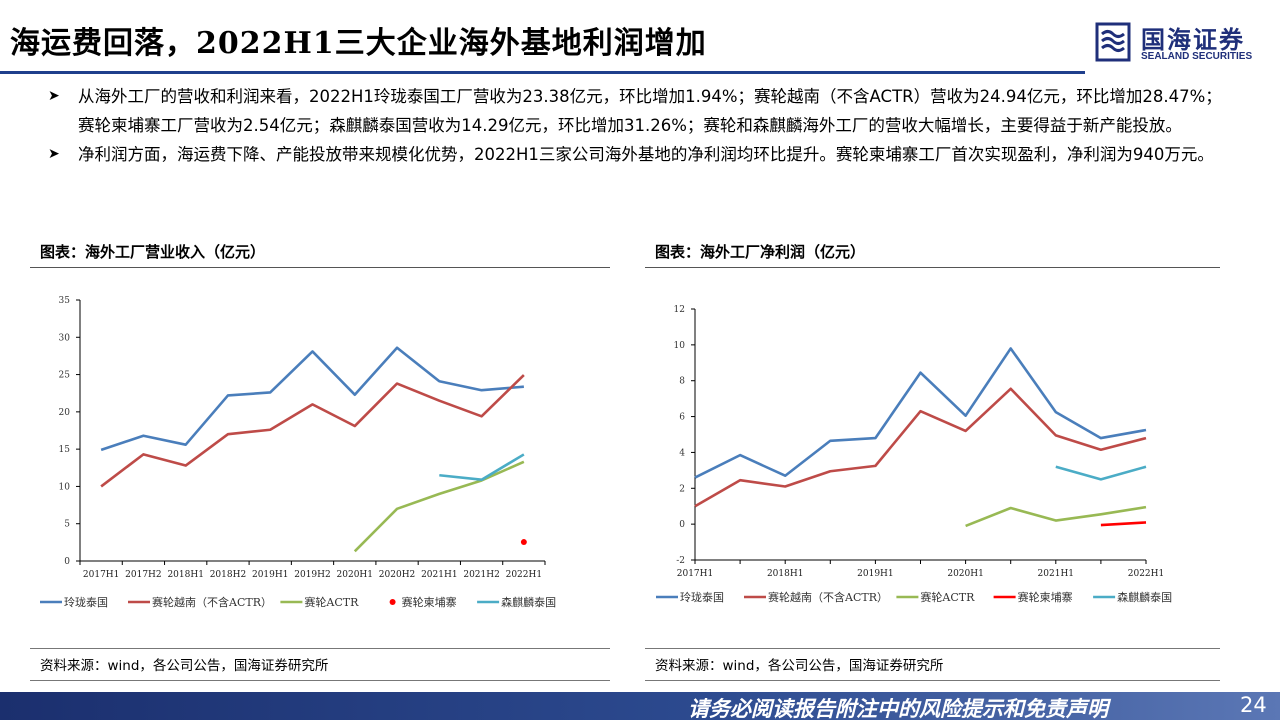 Image resolution: width=1280 pixels, height=723 pixels. Describe the element at coordinates (1253, 705) in the screenshot. I see `page-number: 24` at that location.